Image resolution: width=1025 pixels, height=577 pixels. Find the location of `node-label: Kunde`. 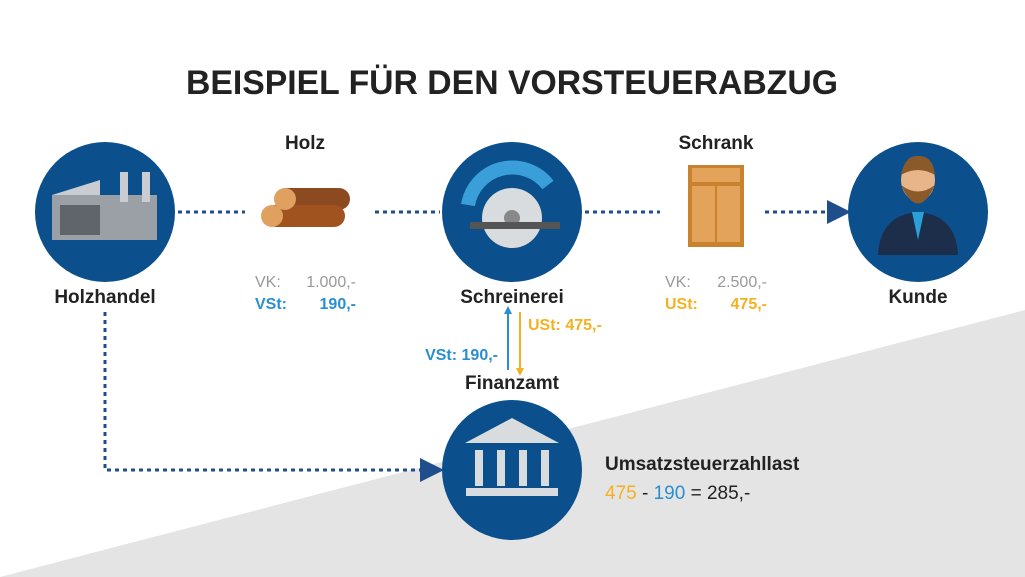

node-label: Kunde is located at coordinates (917, 297).